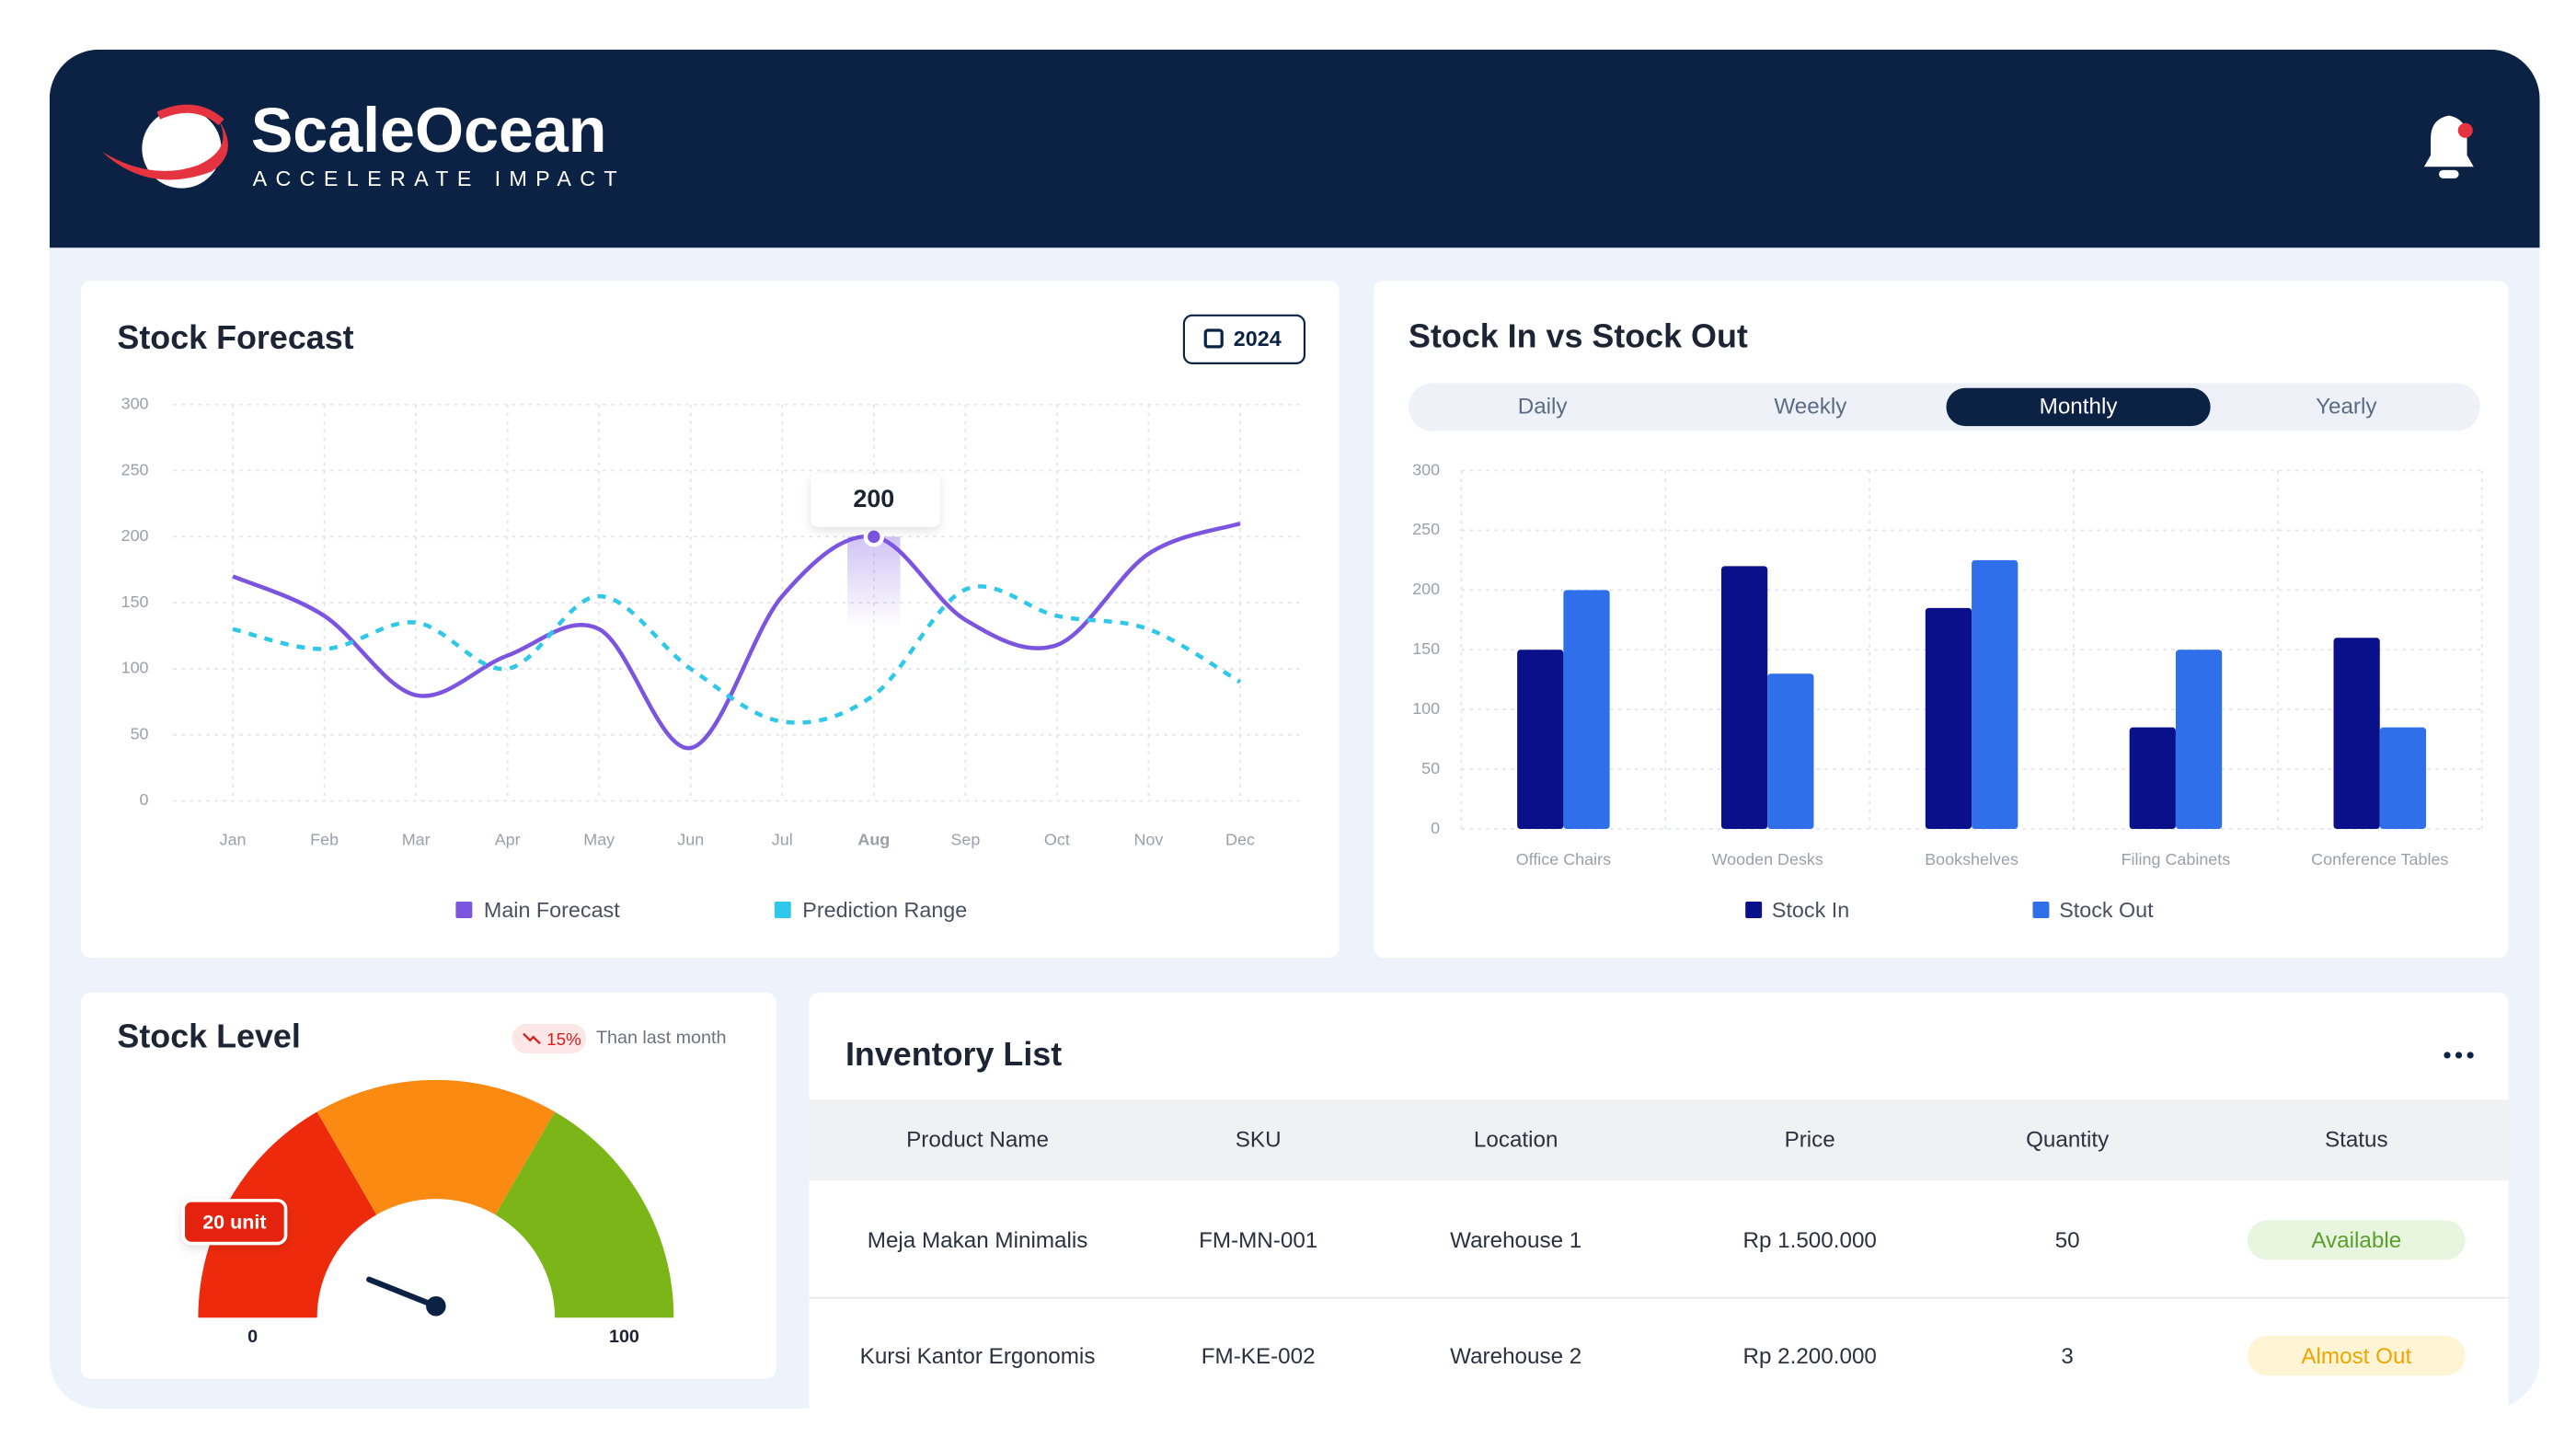 The height and width of the screenshot is (1449, 2576). I want to click on change-badge, so click(549, 1038).